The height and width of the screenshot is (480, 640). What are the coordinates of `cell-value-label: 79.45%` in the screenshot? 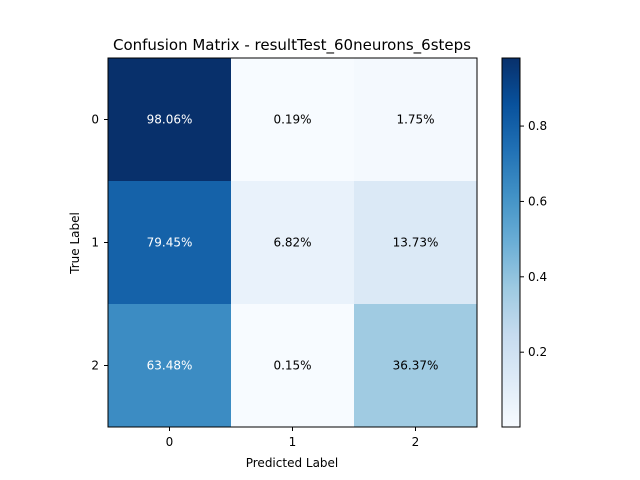 It's located at (170, 243).